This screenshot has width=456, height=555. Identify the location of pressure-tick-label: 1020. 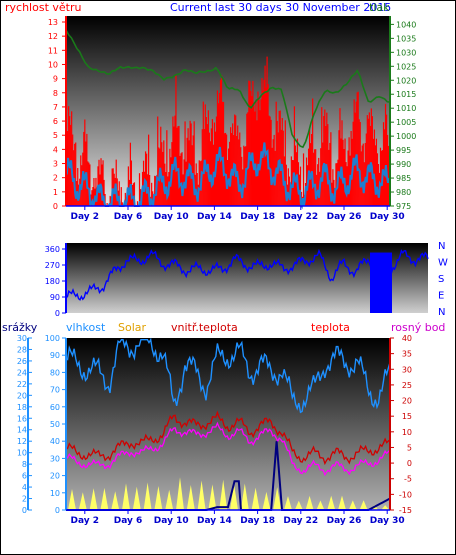
(406, 80).